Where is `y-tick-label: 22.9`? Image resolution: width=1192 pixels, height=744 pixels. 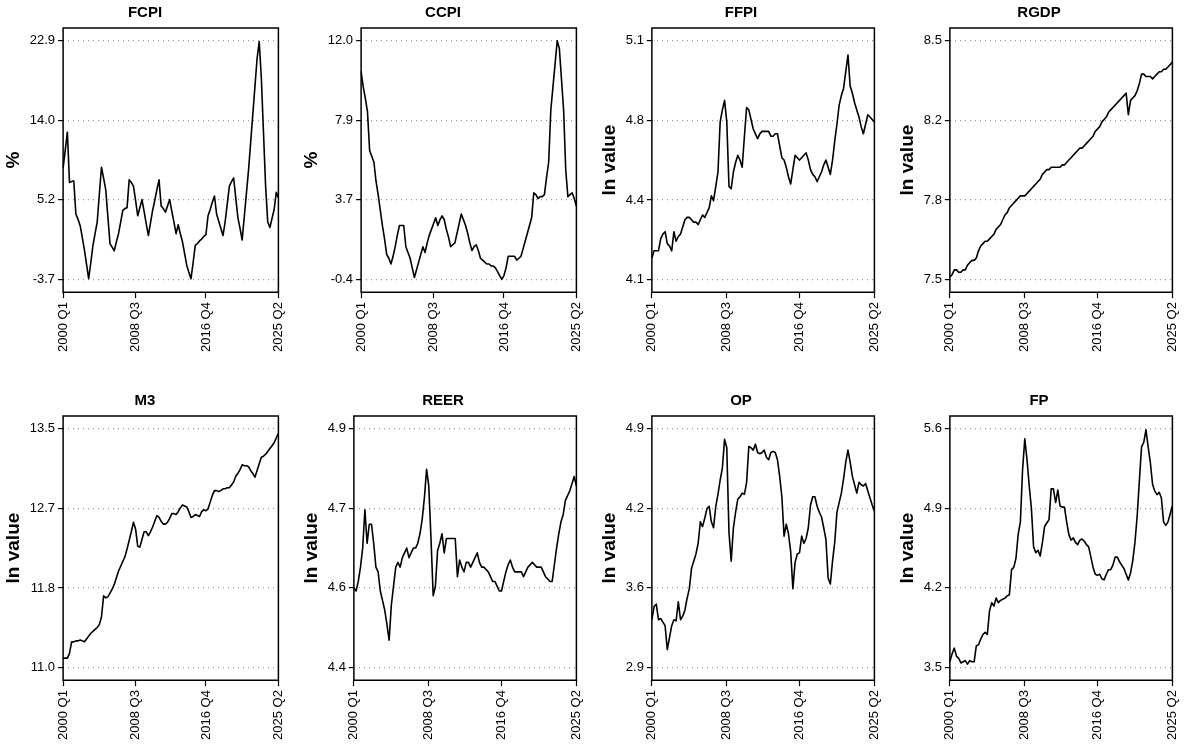 y-tick-label: 22.9 is located at coordinates (42, 40).